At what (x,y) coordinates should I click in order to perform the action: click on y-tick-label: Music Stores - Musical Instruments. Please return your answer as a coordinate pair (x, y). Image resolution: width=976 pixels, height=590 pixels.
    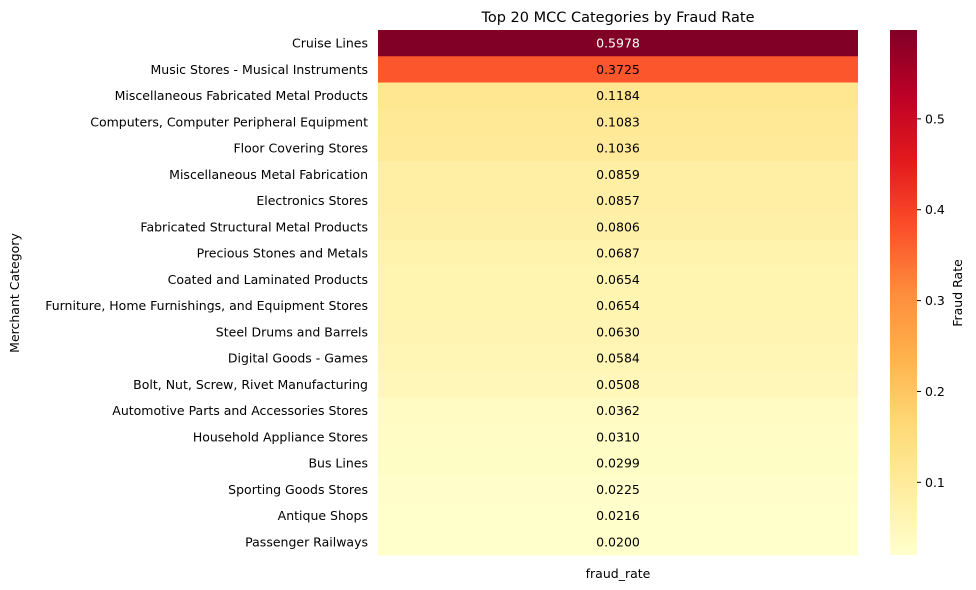
    Looking at the image, I should click on (259, 69).